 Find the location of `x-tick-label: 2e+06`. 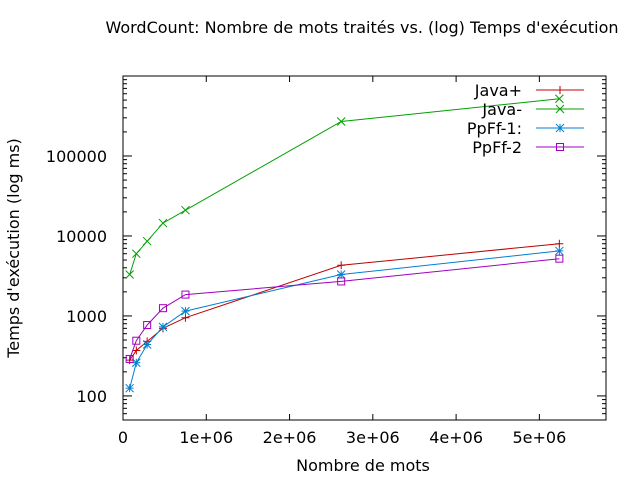

x-tick-label: 2e+06 is located at coordinates (290, 437).